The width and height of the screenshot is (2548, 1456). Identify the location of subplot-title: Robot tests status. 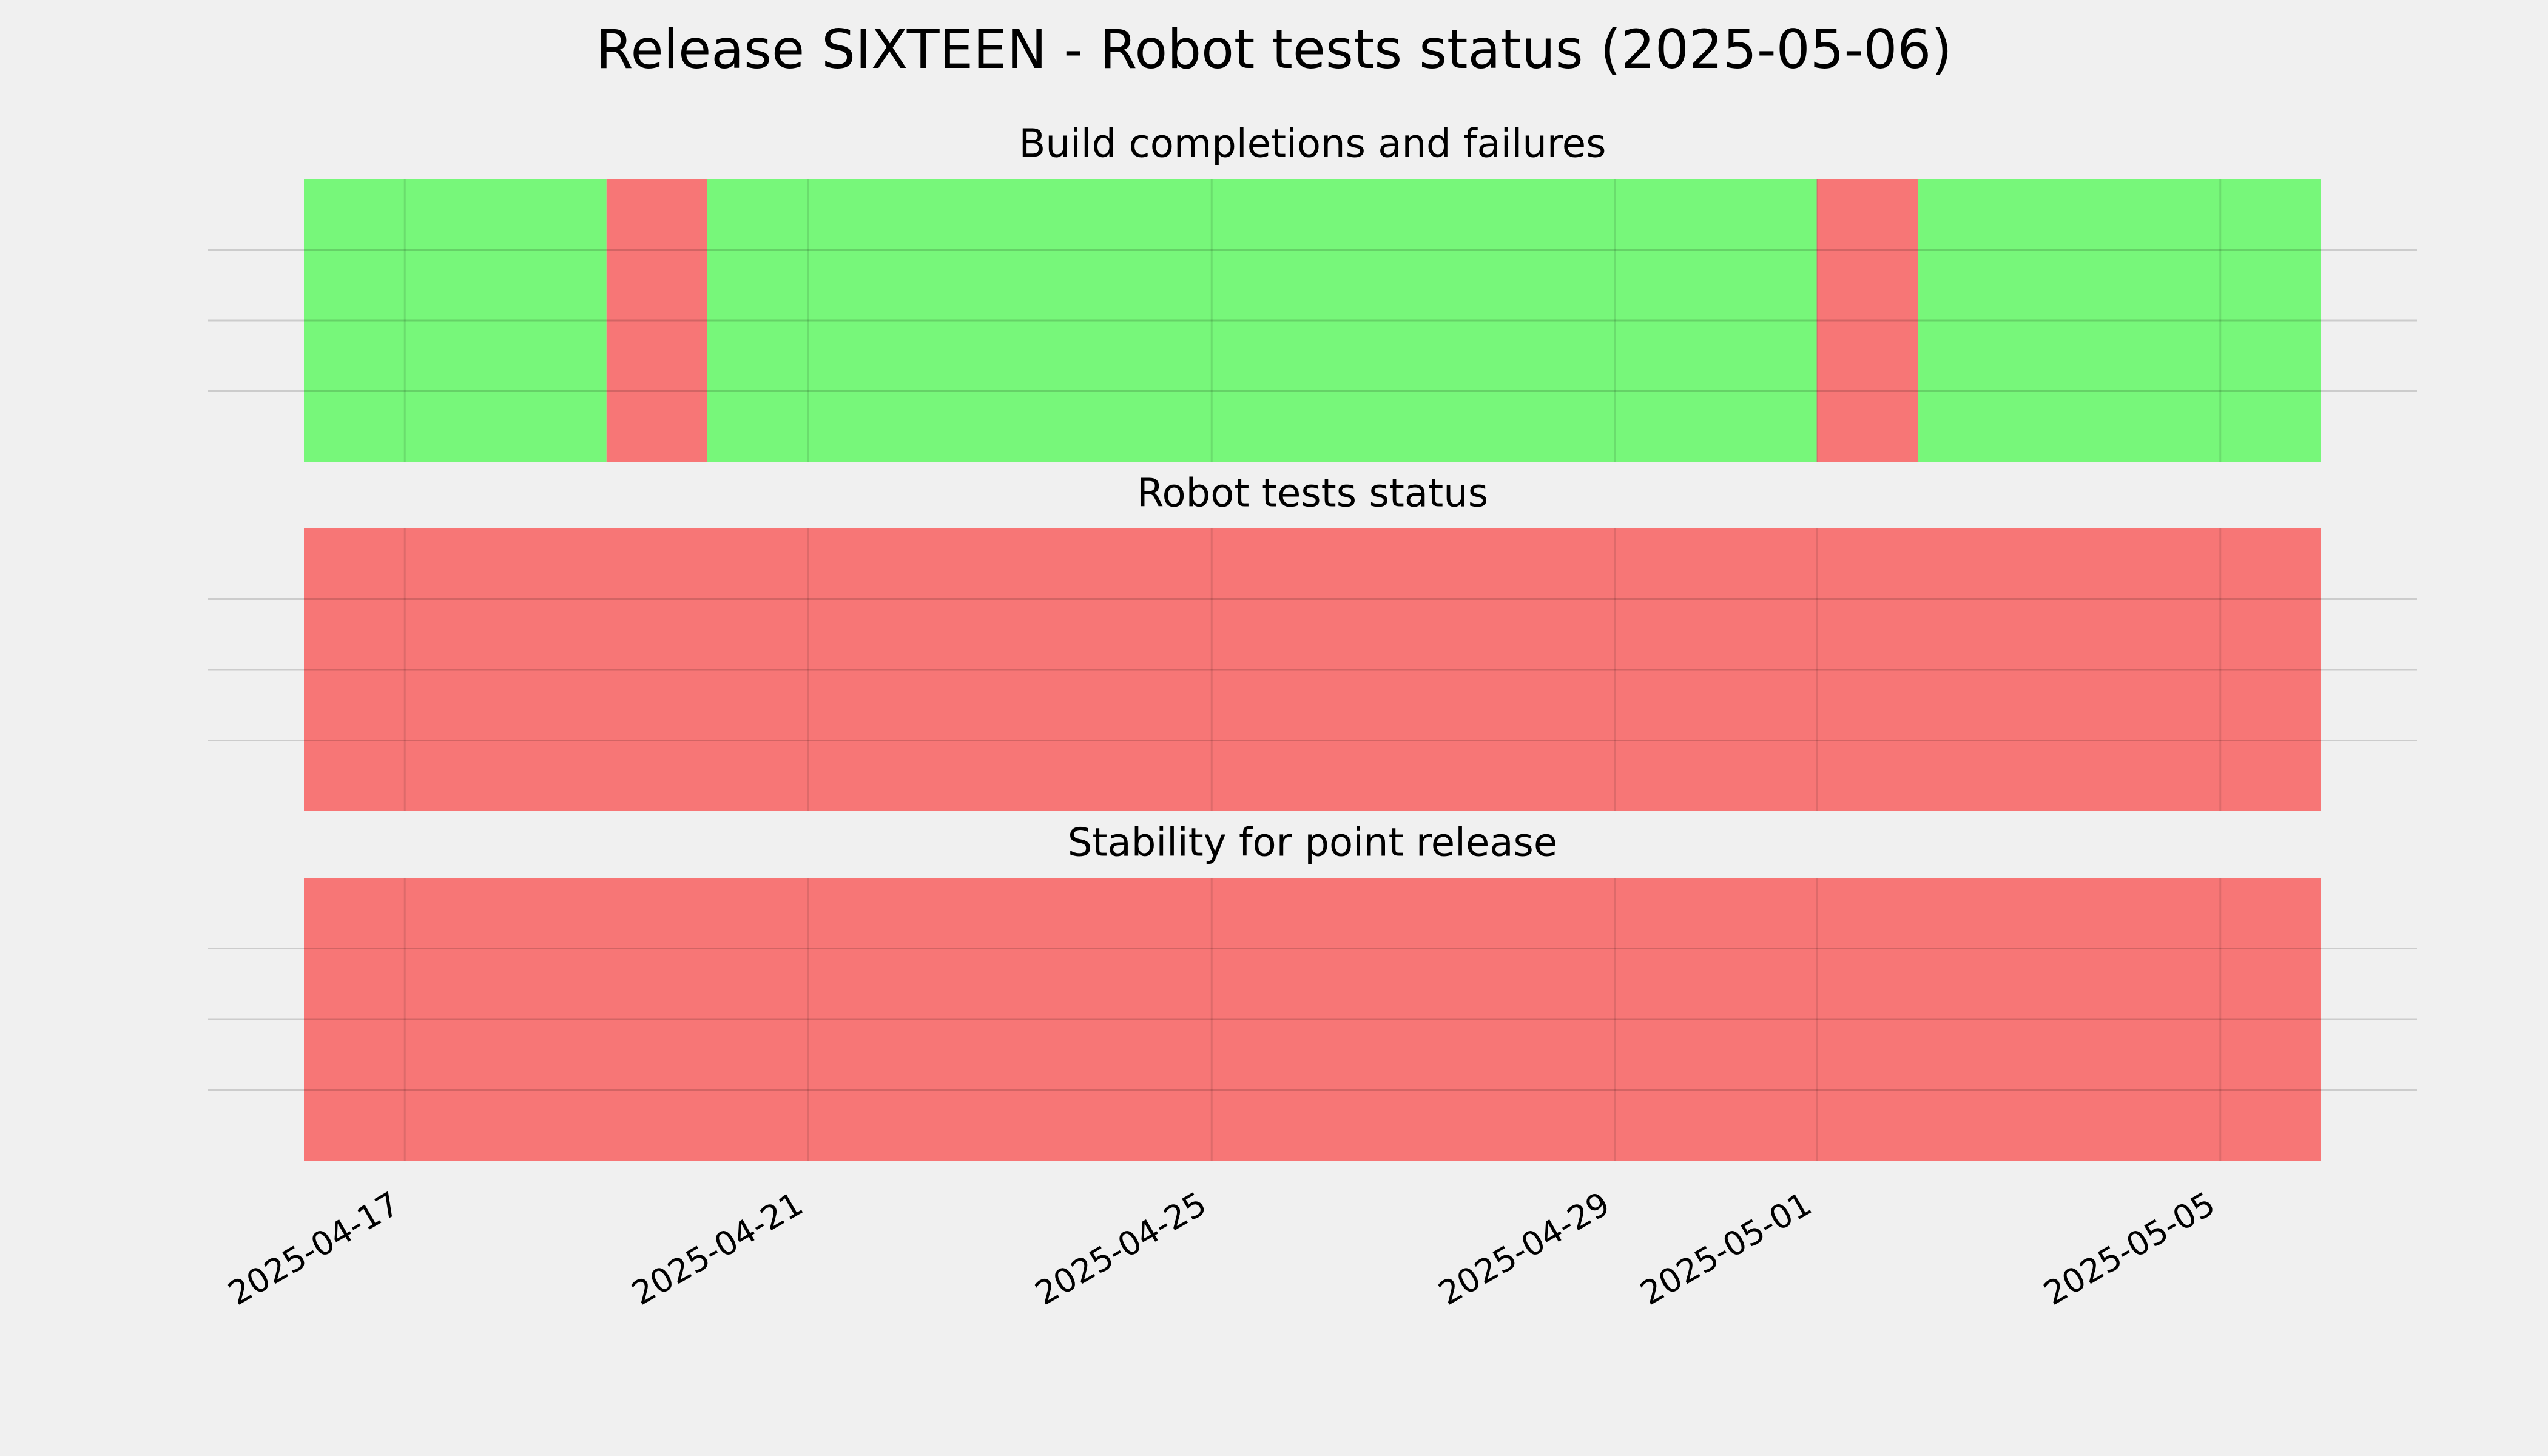
(1312, 493).